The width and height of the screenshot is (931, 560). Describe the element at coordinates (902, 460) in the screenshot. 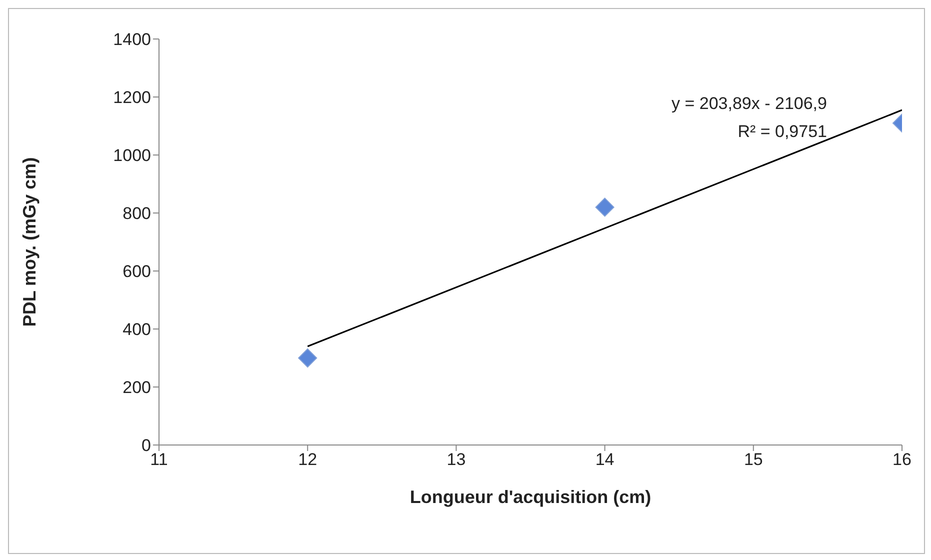

I see `x-tick-label: 16` at that location.